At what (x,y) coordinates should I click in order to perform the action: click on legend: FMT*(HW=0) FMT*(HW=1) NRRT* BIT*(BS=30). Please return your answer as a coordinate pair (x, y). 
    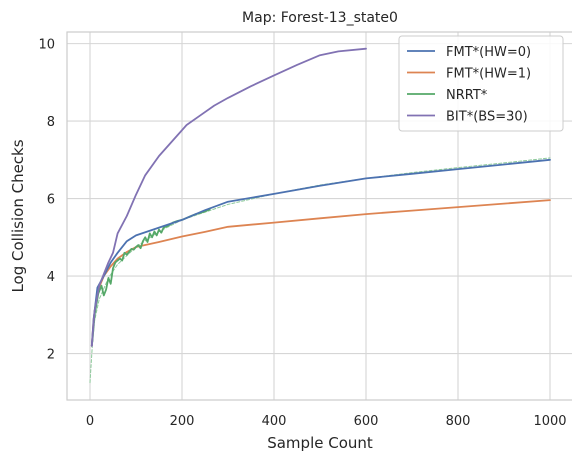
    Looking at the image, I should click on (481, 83).